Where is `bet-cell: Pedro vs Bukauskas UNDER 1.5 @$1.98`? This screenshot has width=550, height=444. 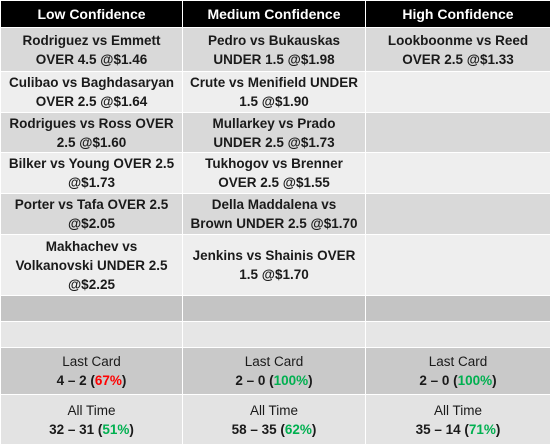 bet-cell: Pedro vs Bukauskas UNDER 1.5 @$1.98 is located at coordinates (274, 49).